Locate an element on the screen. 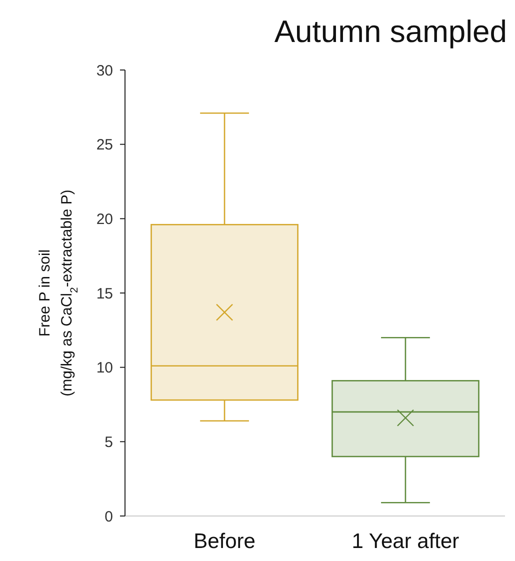 Image resolution: width=515 pixels, height=561 pixels. chart-title: Autumn sampled is located at coordinates (390, 31).